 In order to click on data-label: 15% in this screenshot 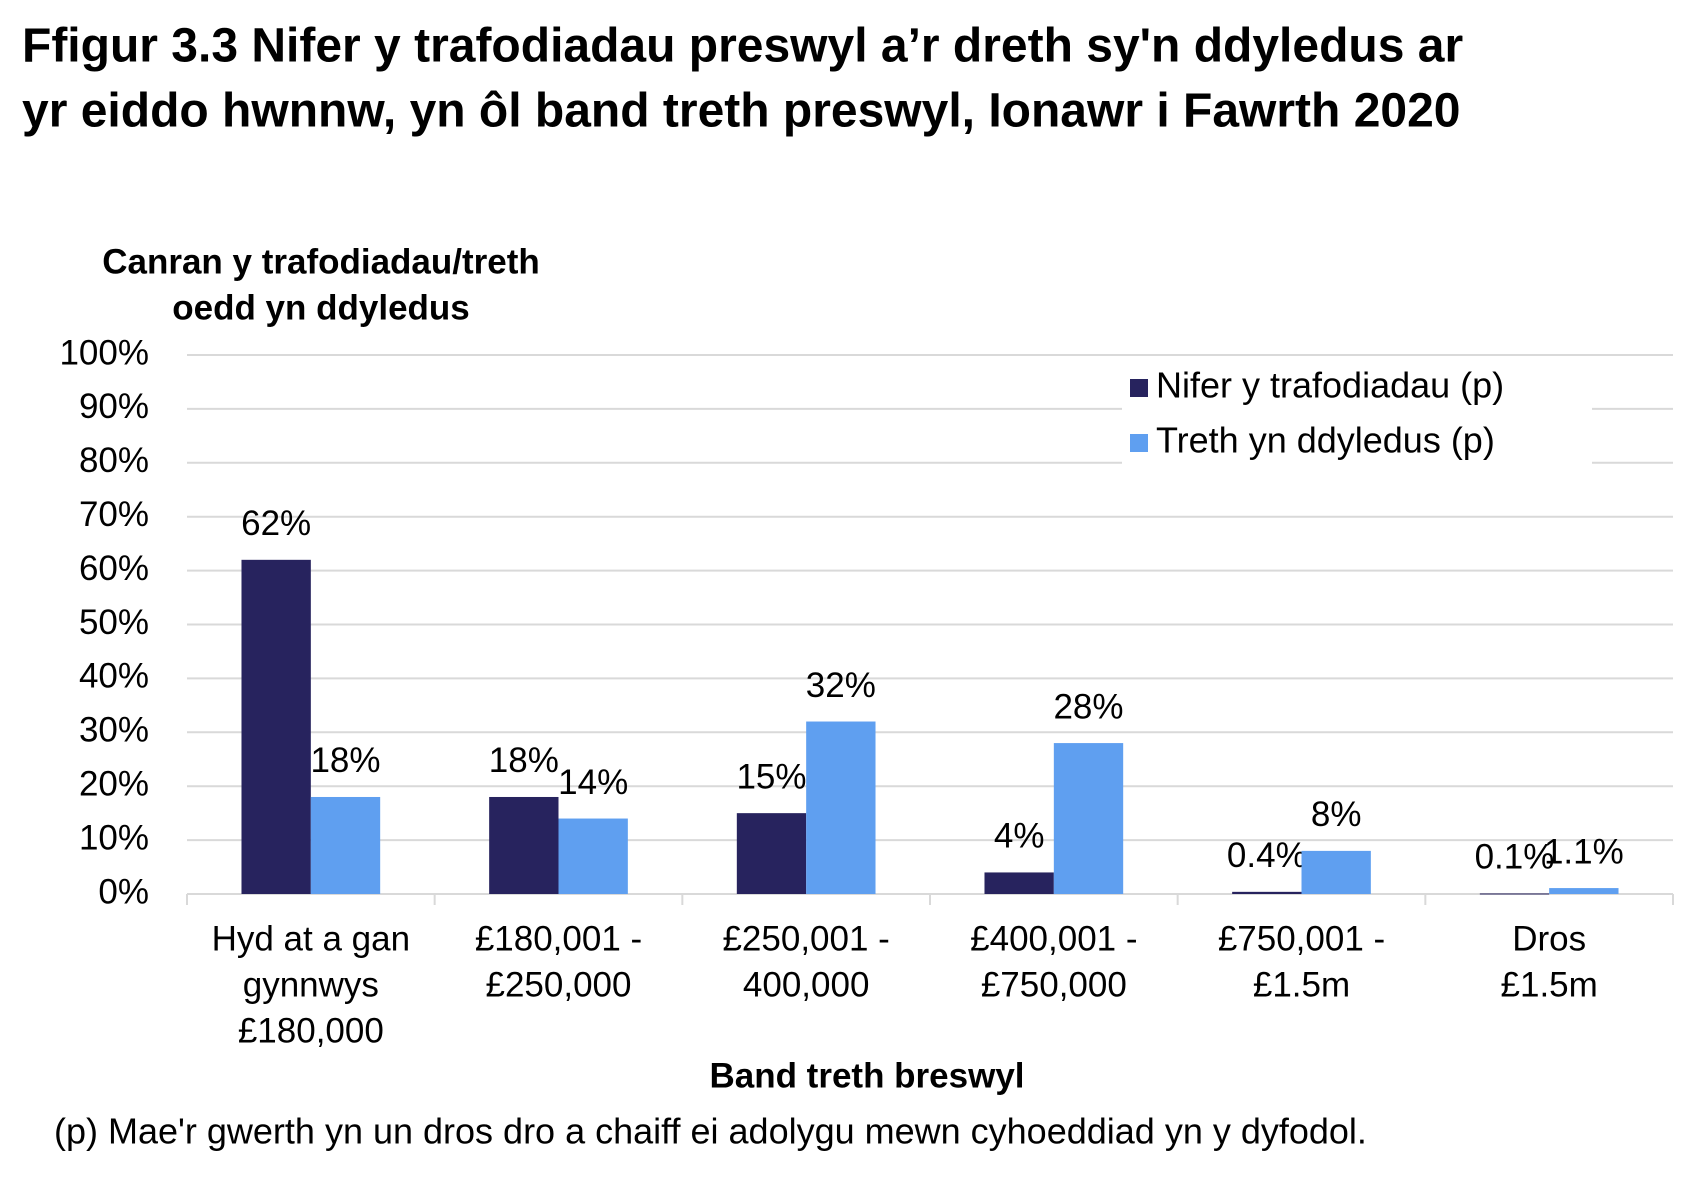, I will do `click(771, 776)`.